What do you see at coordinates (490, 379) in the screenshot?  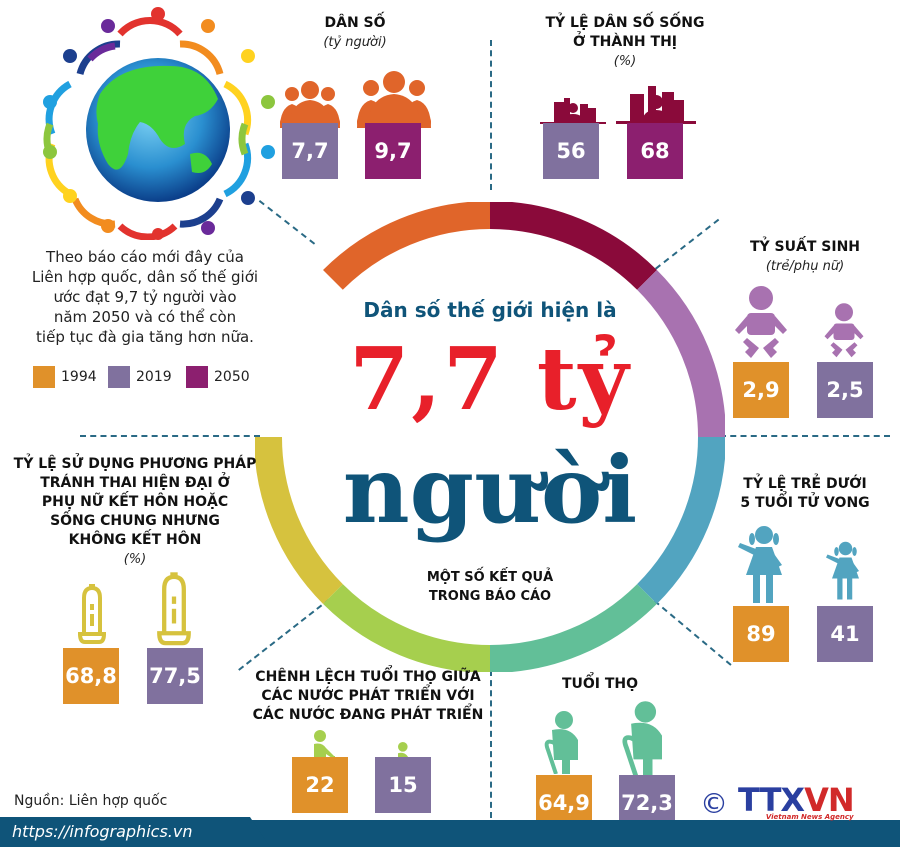 I see `headline-number: 7,7 tỷ` at bounding box center [490, 379].